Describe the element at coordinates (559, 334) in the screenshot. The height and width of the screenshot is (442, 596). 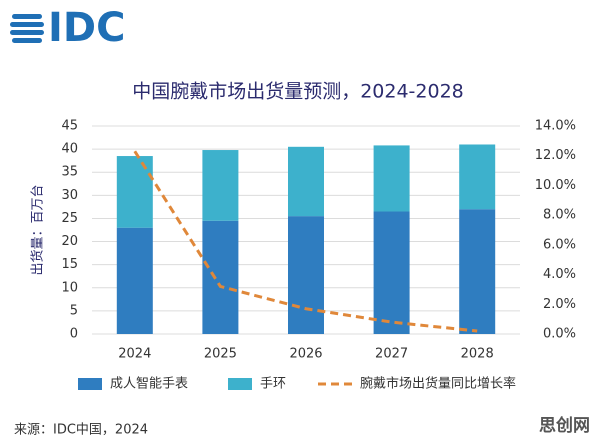
I see `y2-tick-label: 0.0%` at that location.